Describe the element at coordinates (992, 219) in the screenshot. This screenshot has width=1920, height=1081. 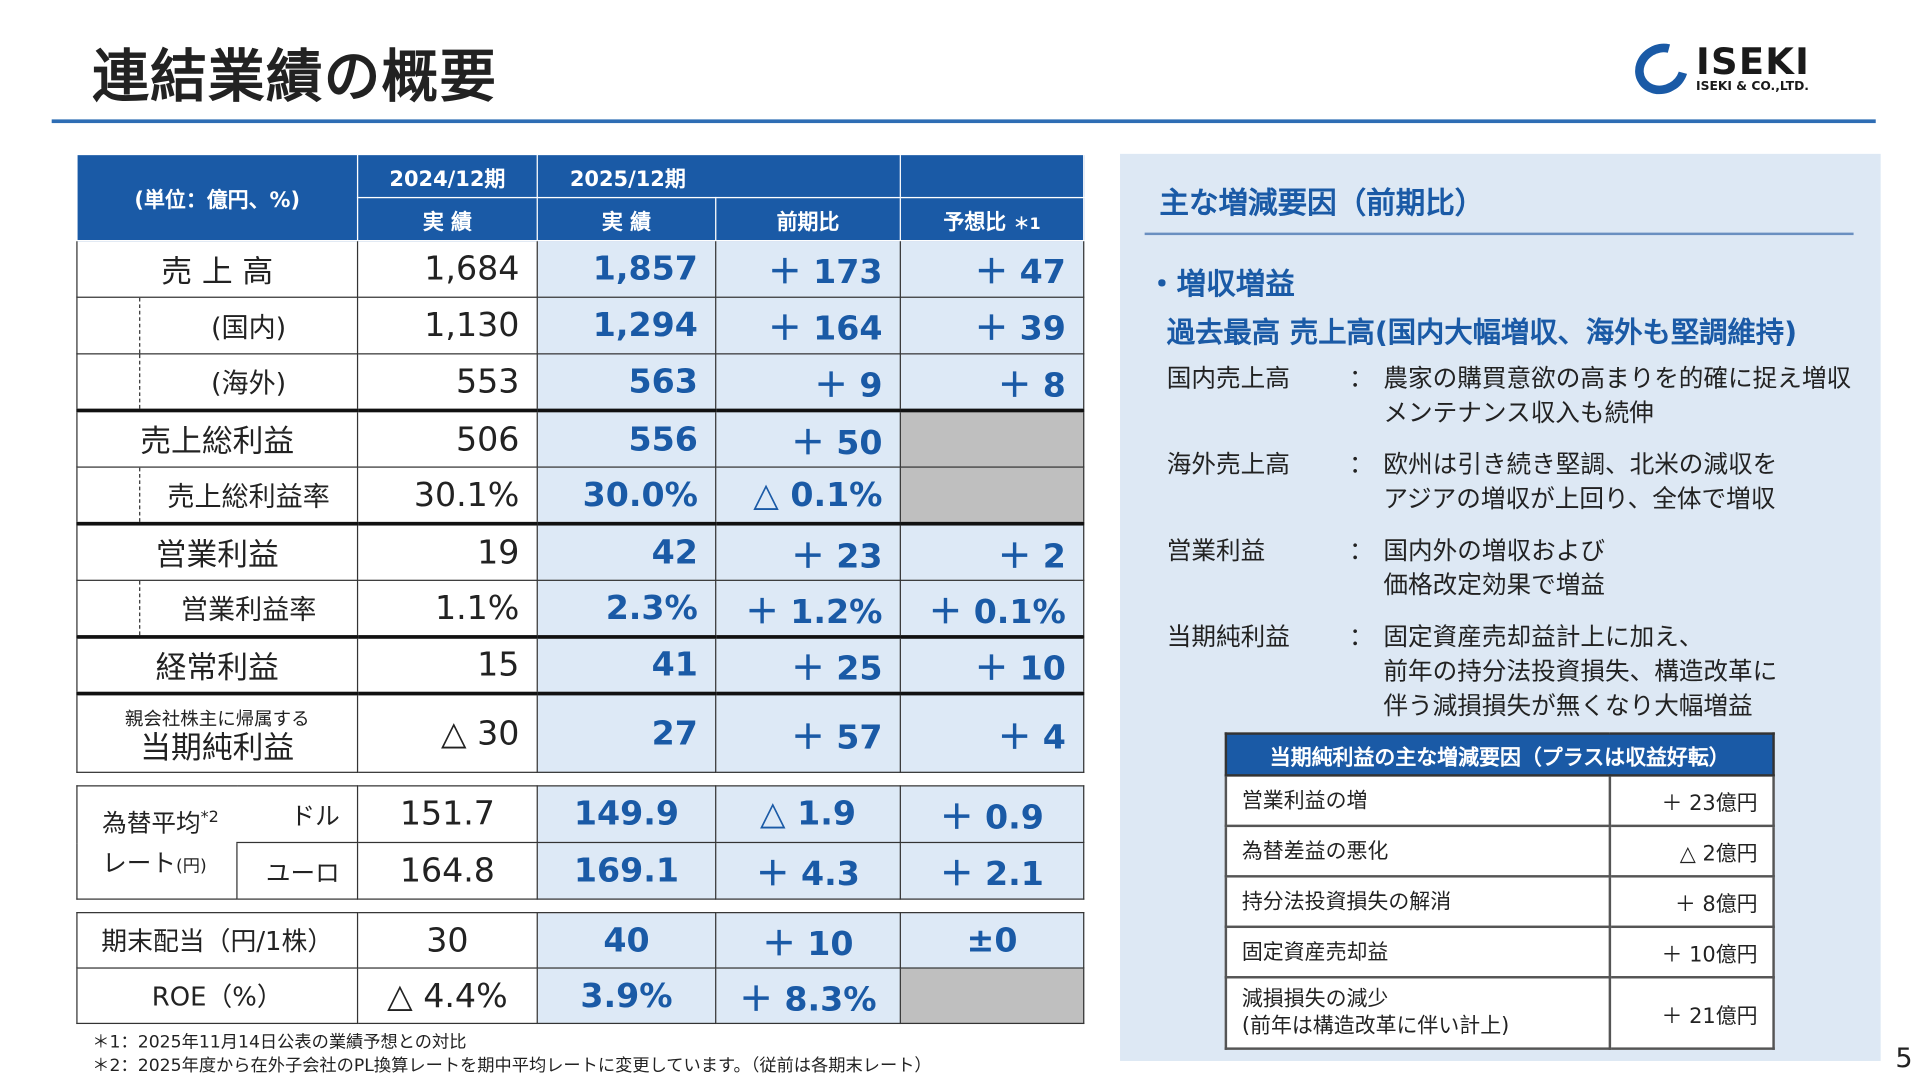
I see `plan-header: 予想比 ＊1` at that location.